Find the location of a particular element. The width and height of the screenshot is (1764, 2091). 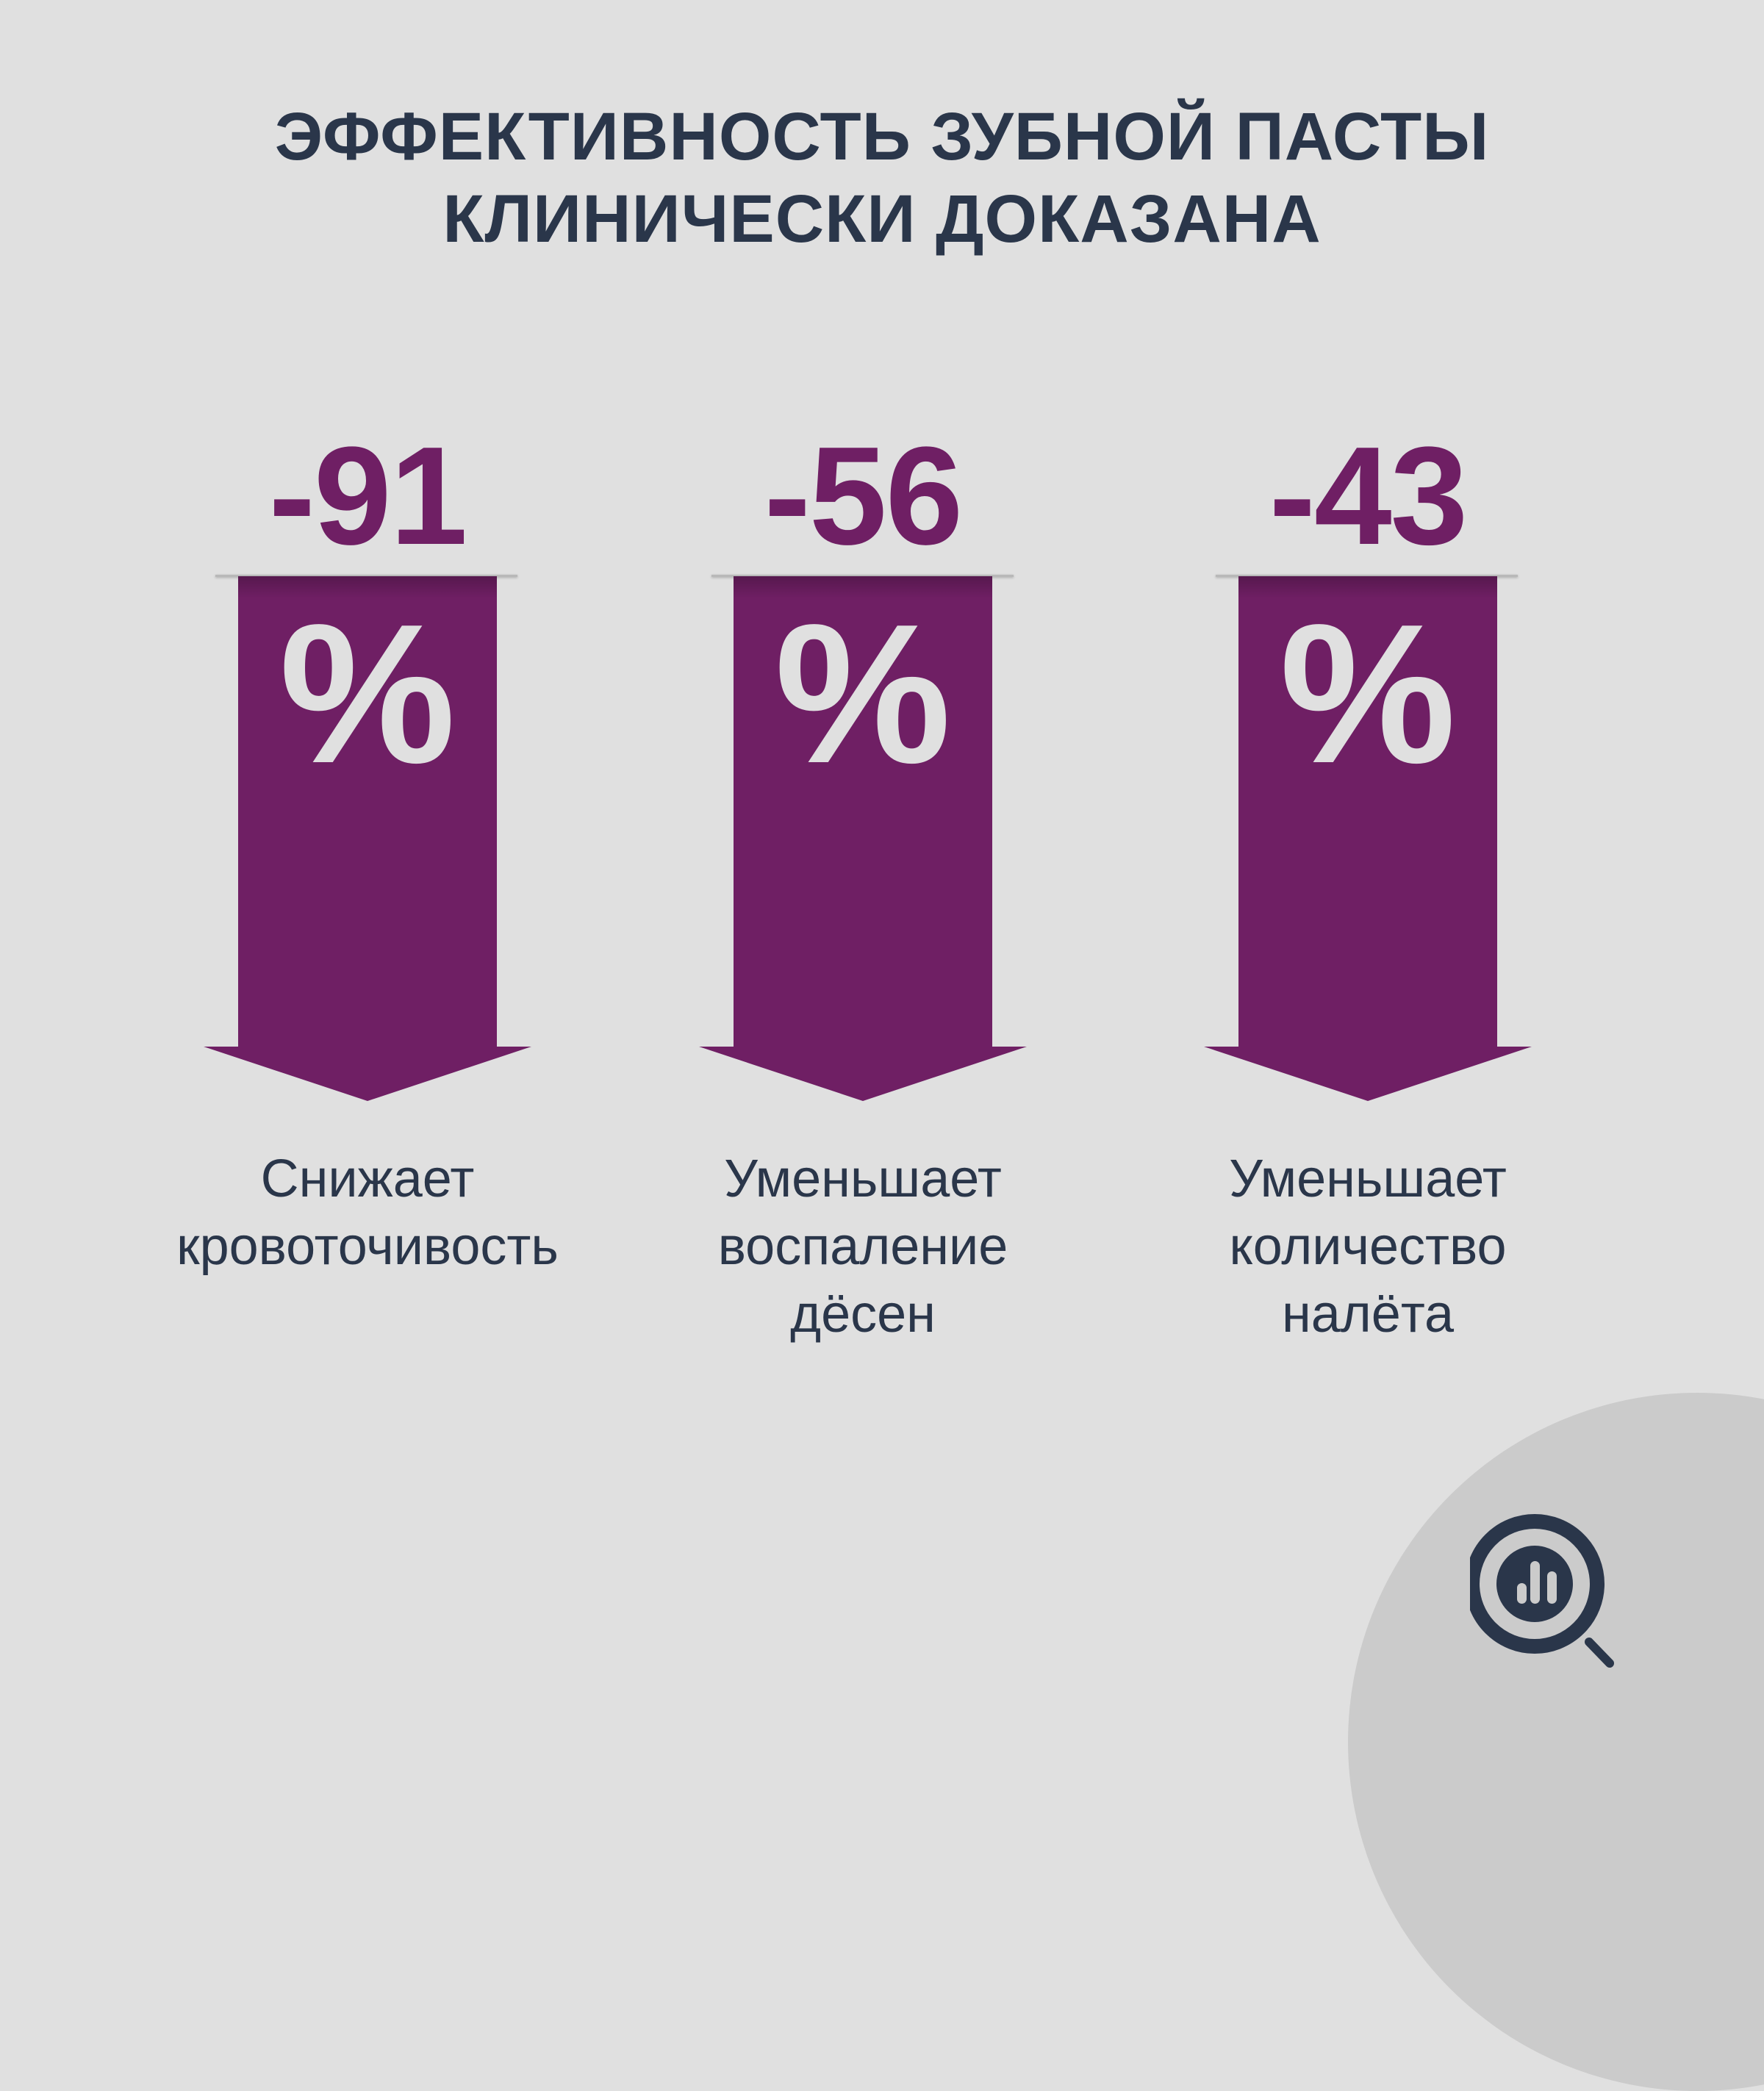

title-line-1: ЭФФЕКТИВНОСТЬ ЗУБНОЙ ПАСТЫ is located at coordinates (882, 136).